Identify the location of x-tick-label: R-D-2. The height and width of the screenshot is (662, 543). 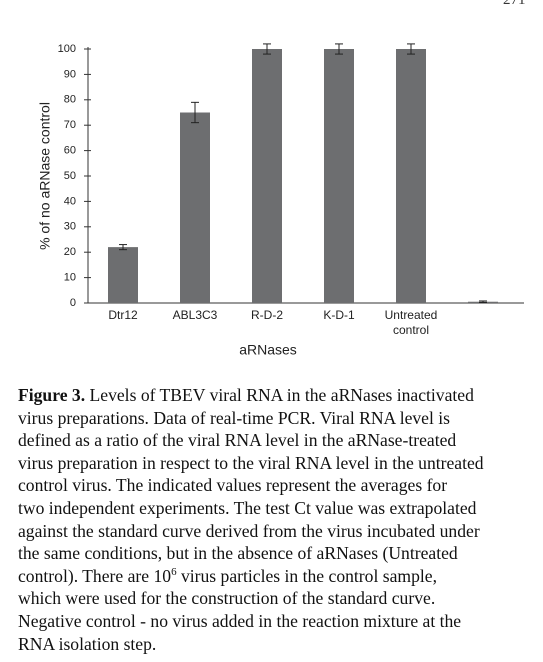
(267, 315).